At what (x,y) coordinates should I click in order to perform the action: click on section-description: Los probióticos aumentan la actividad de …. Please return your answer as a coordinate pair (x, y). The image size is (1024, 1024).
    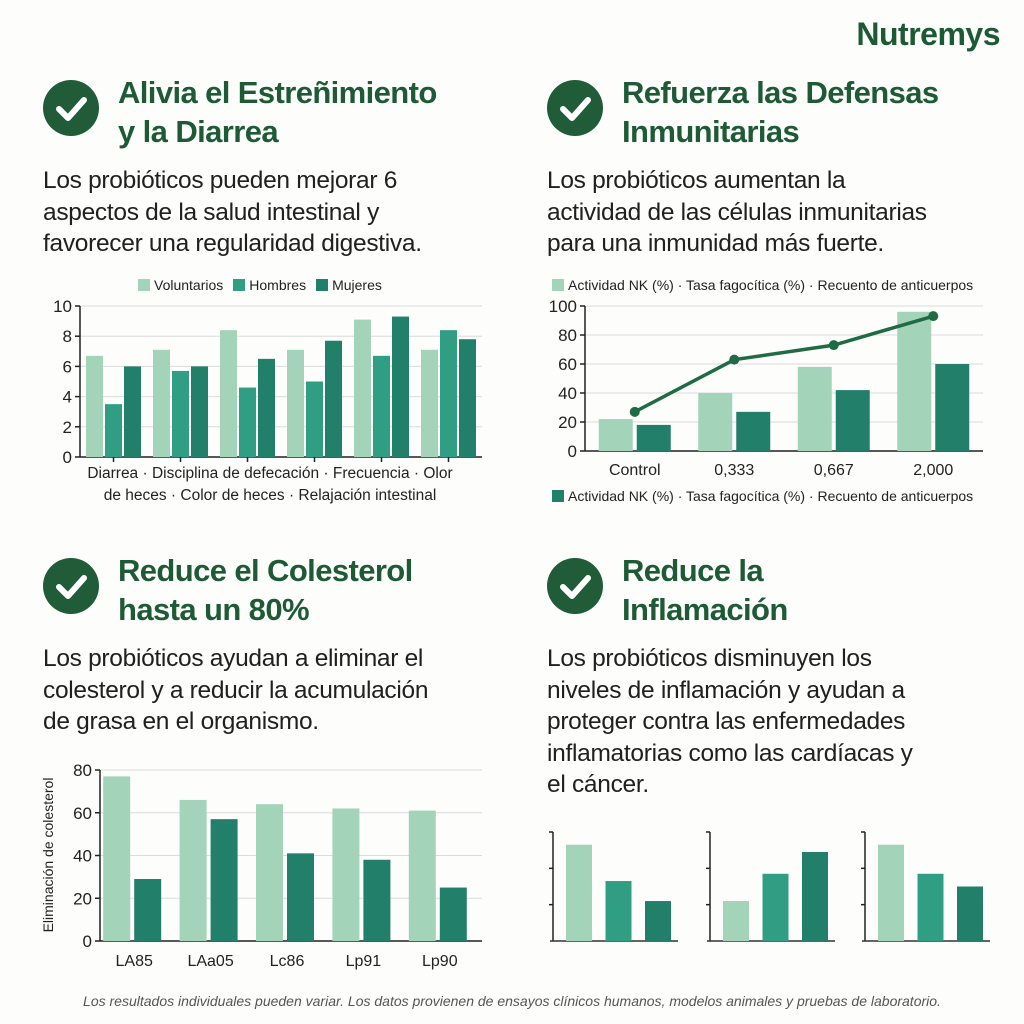
    Looking at the image, I should click on (737, 212).